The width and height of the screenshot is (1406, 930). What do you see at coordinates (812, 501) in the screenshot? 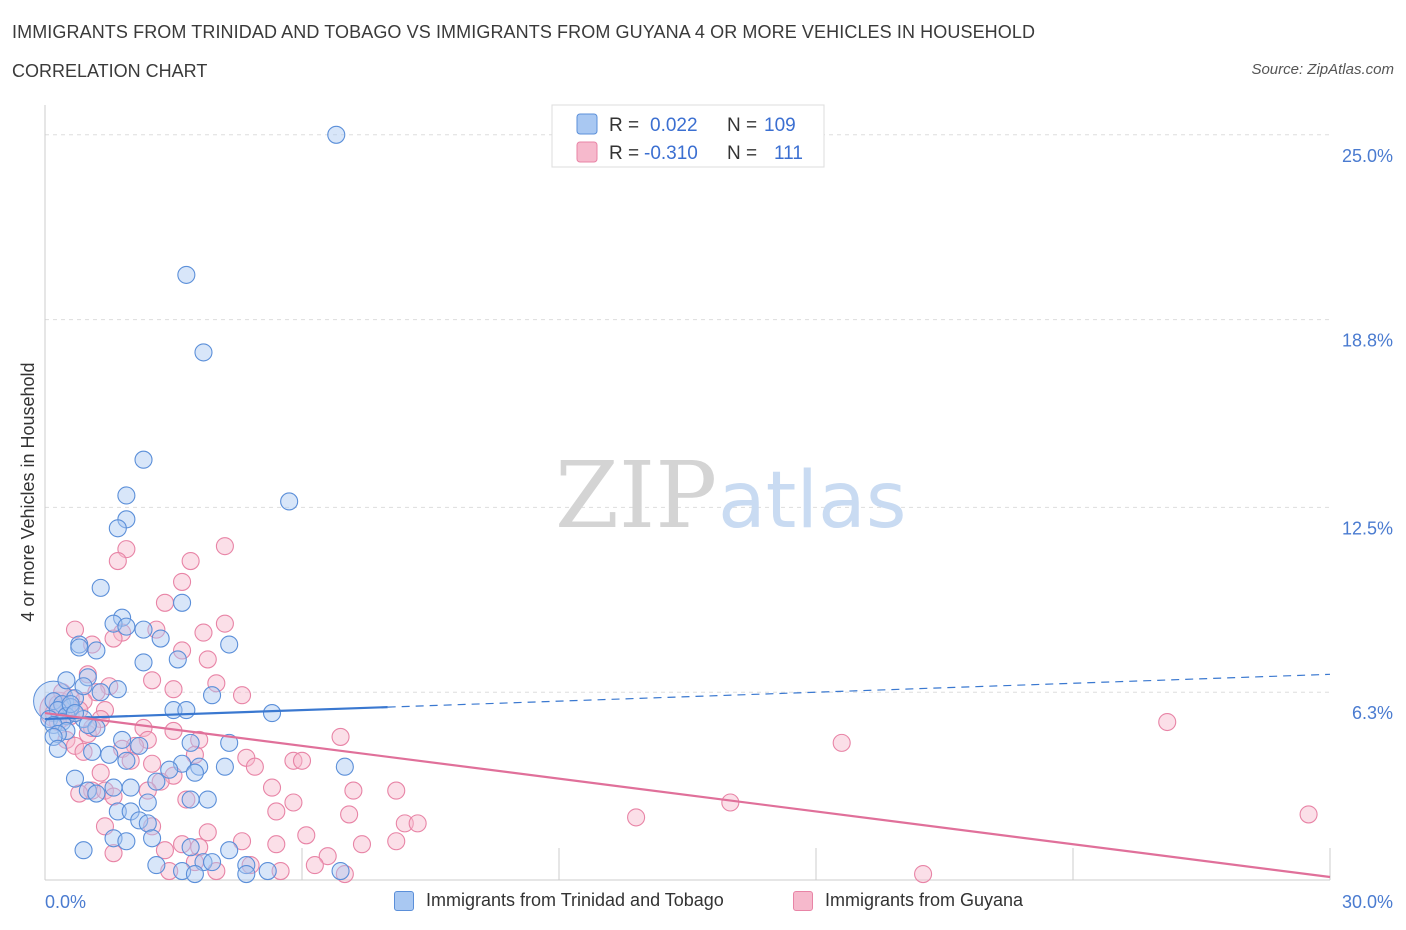
I see `watermark-atlas: atlas` at bounding box center [812, 501].